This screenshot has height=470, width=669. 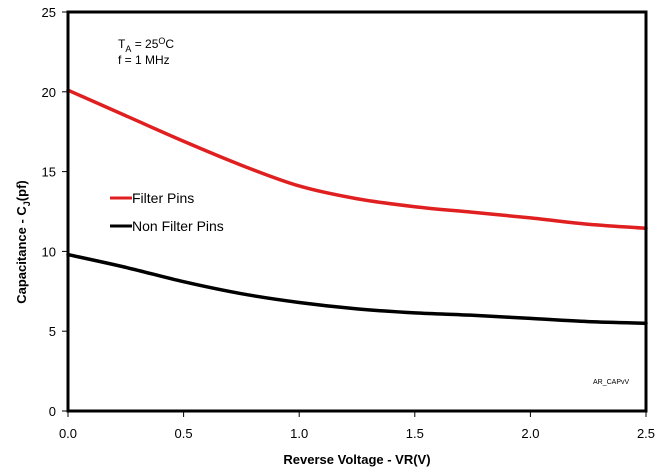 What do you see at coordinates (128, 49) in the screenshot?
I see `temperature-subscript: A` at bounding box center [128, 49].